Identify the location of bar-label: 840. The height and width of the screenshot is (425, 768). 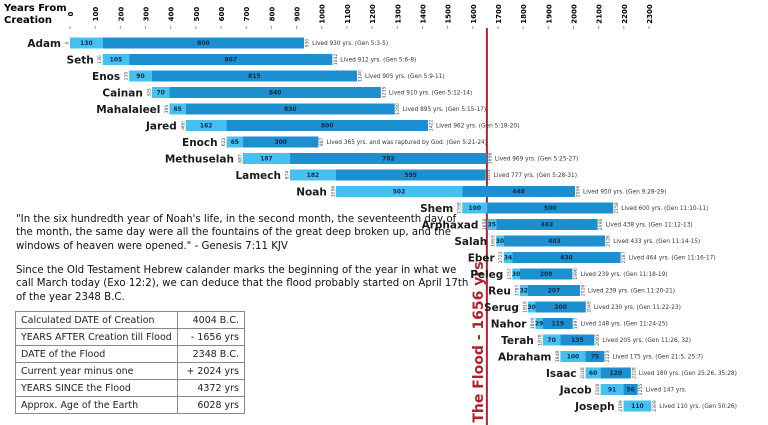
(275, 93).